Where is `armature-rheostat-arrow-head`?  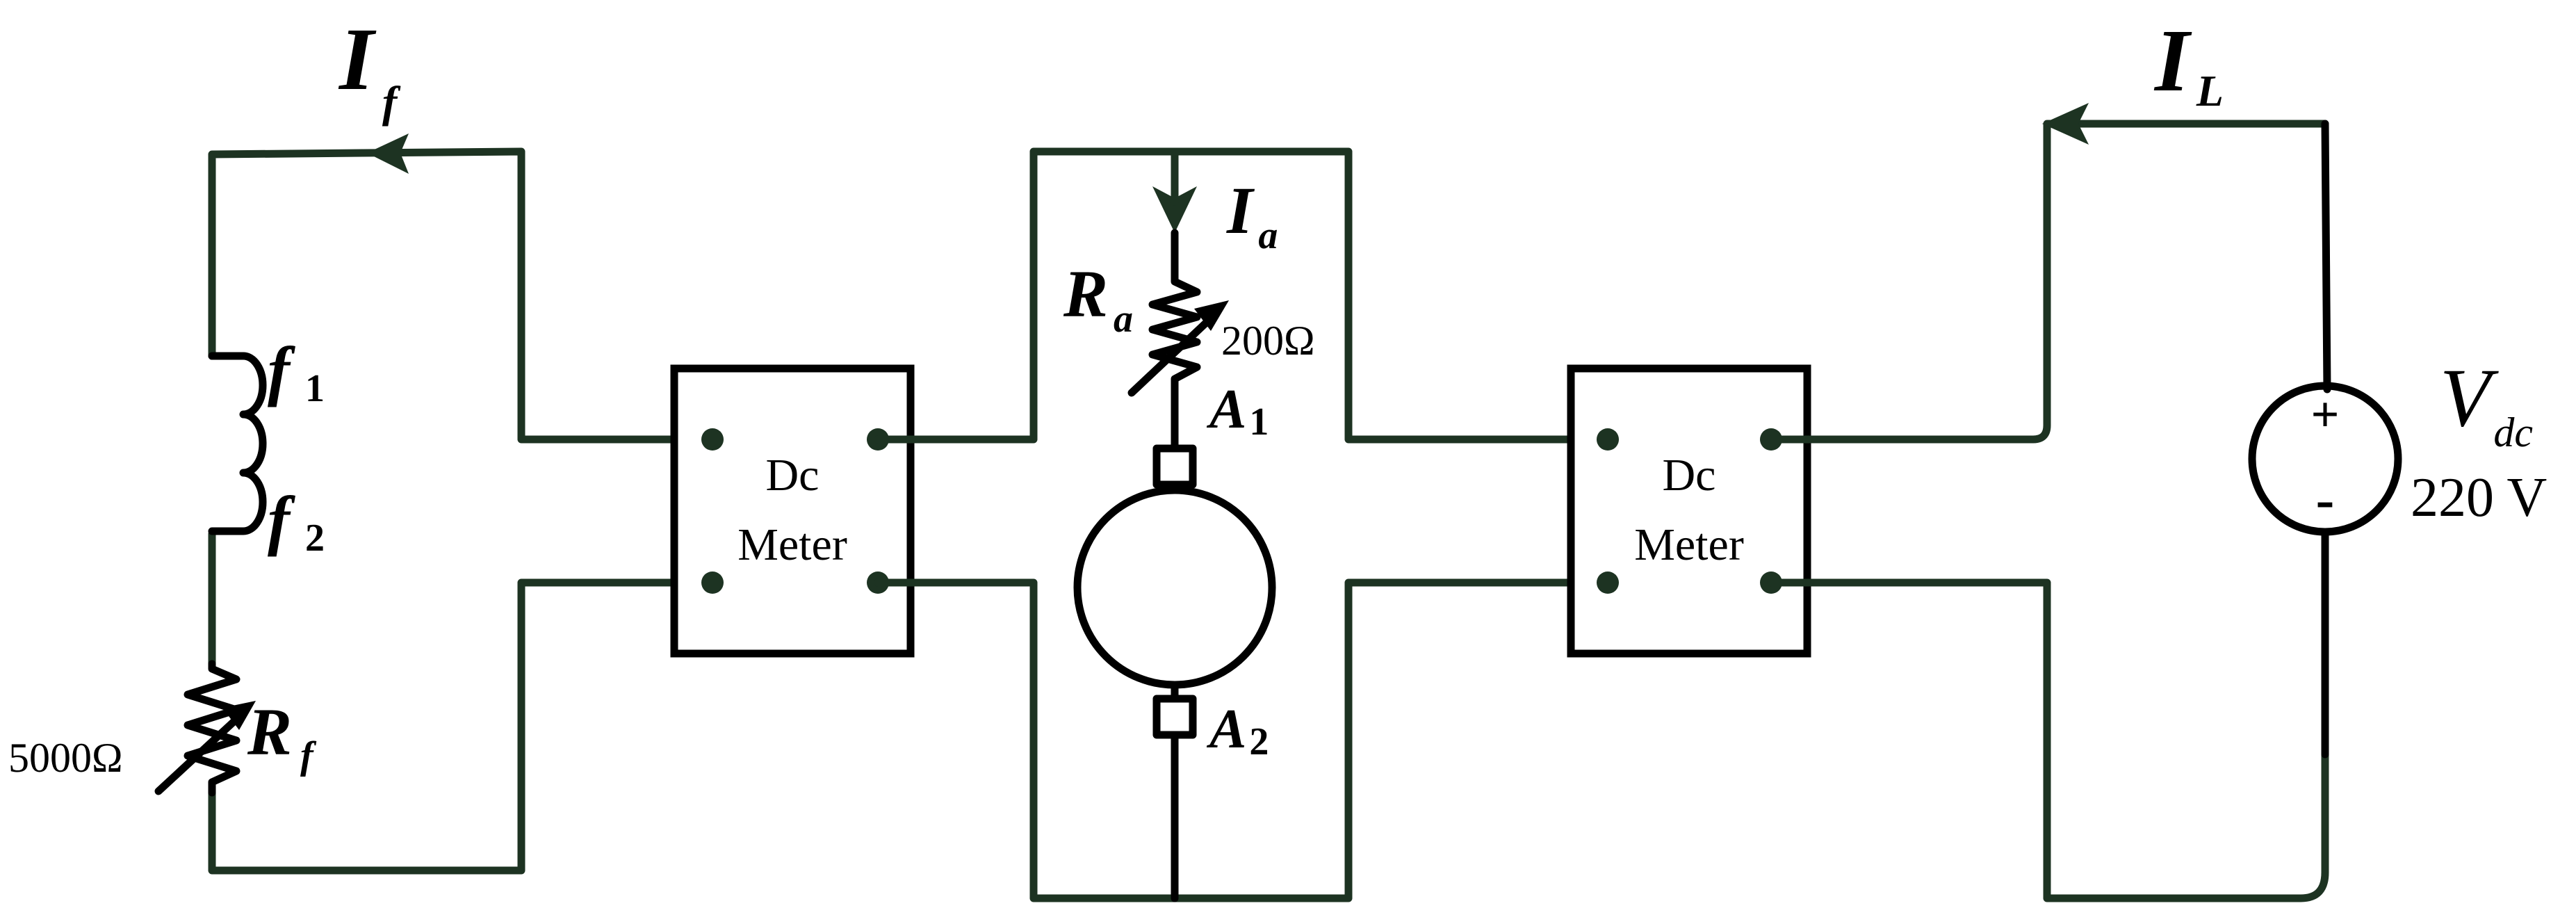
armature-rheostat-arrow-head is located at coordinates (1211, 315).